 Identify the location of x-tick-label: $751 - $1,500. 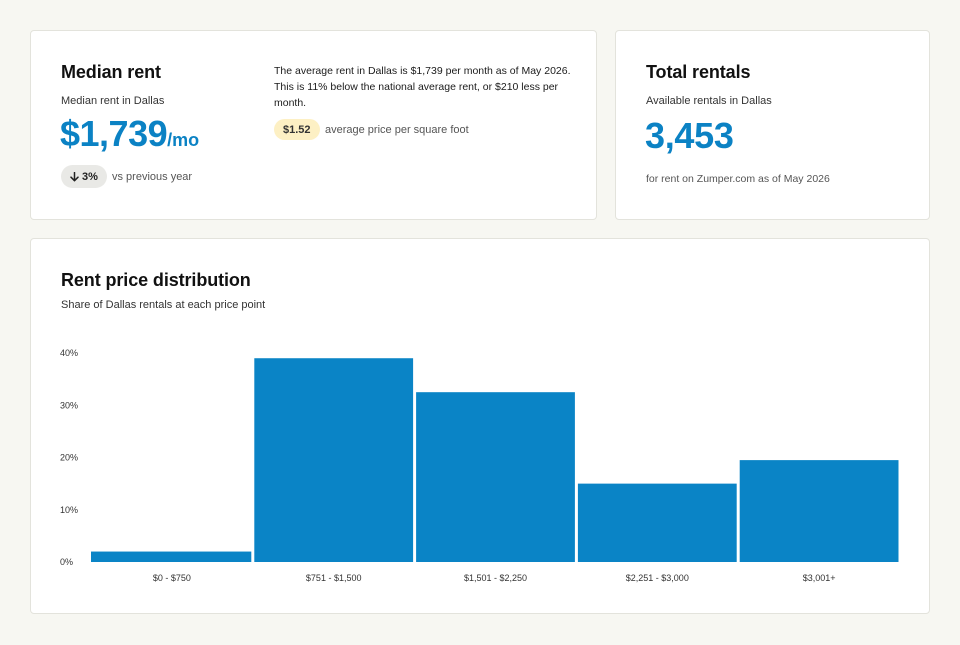
(334, 578).